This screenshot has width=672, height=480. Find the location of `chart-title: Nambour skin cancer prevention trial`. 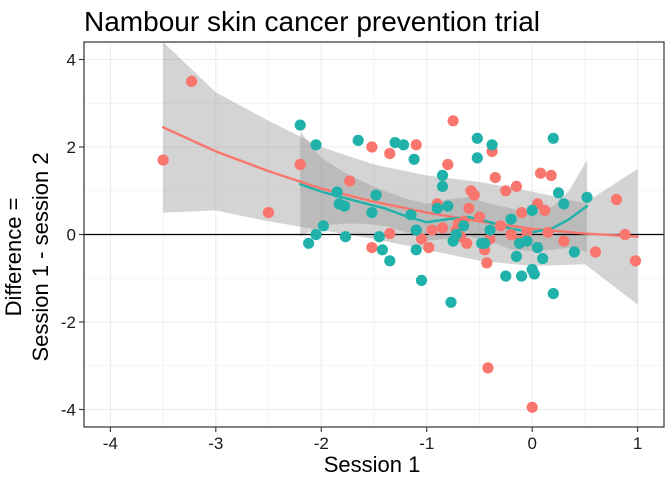

chart-title: Nambour skin cancer prevention trial is located at coordinates (312, 21).